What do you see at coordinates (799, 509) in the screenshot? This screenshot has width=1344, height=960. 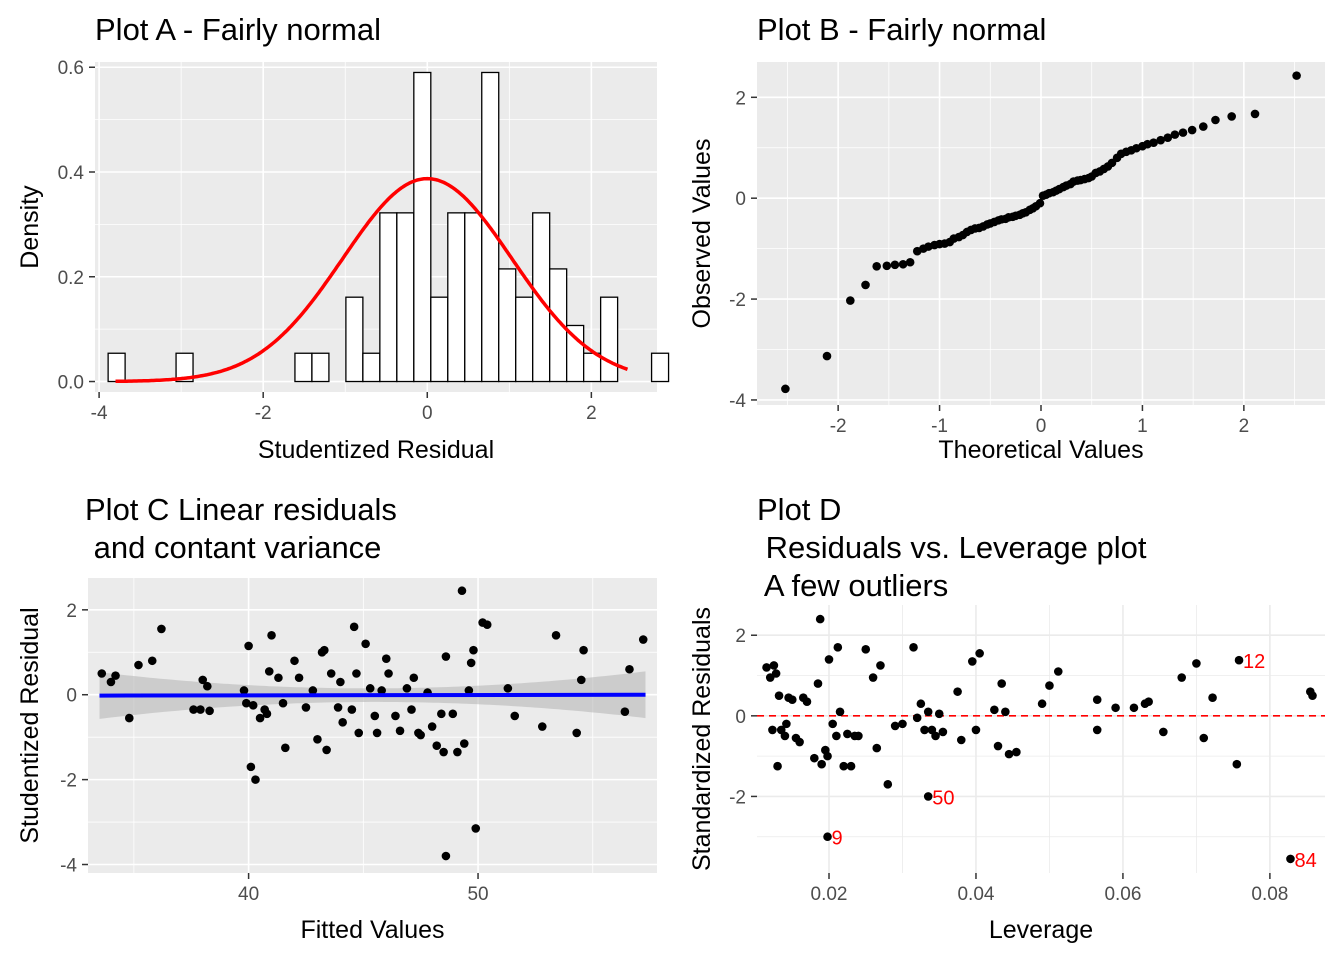 I see `chart-title-line: Plot D` at bounding box center [799, 509].